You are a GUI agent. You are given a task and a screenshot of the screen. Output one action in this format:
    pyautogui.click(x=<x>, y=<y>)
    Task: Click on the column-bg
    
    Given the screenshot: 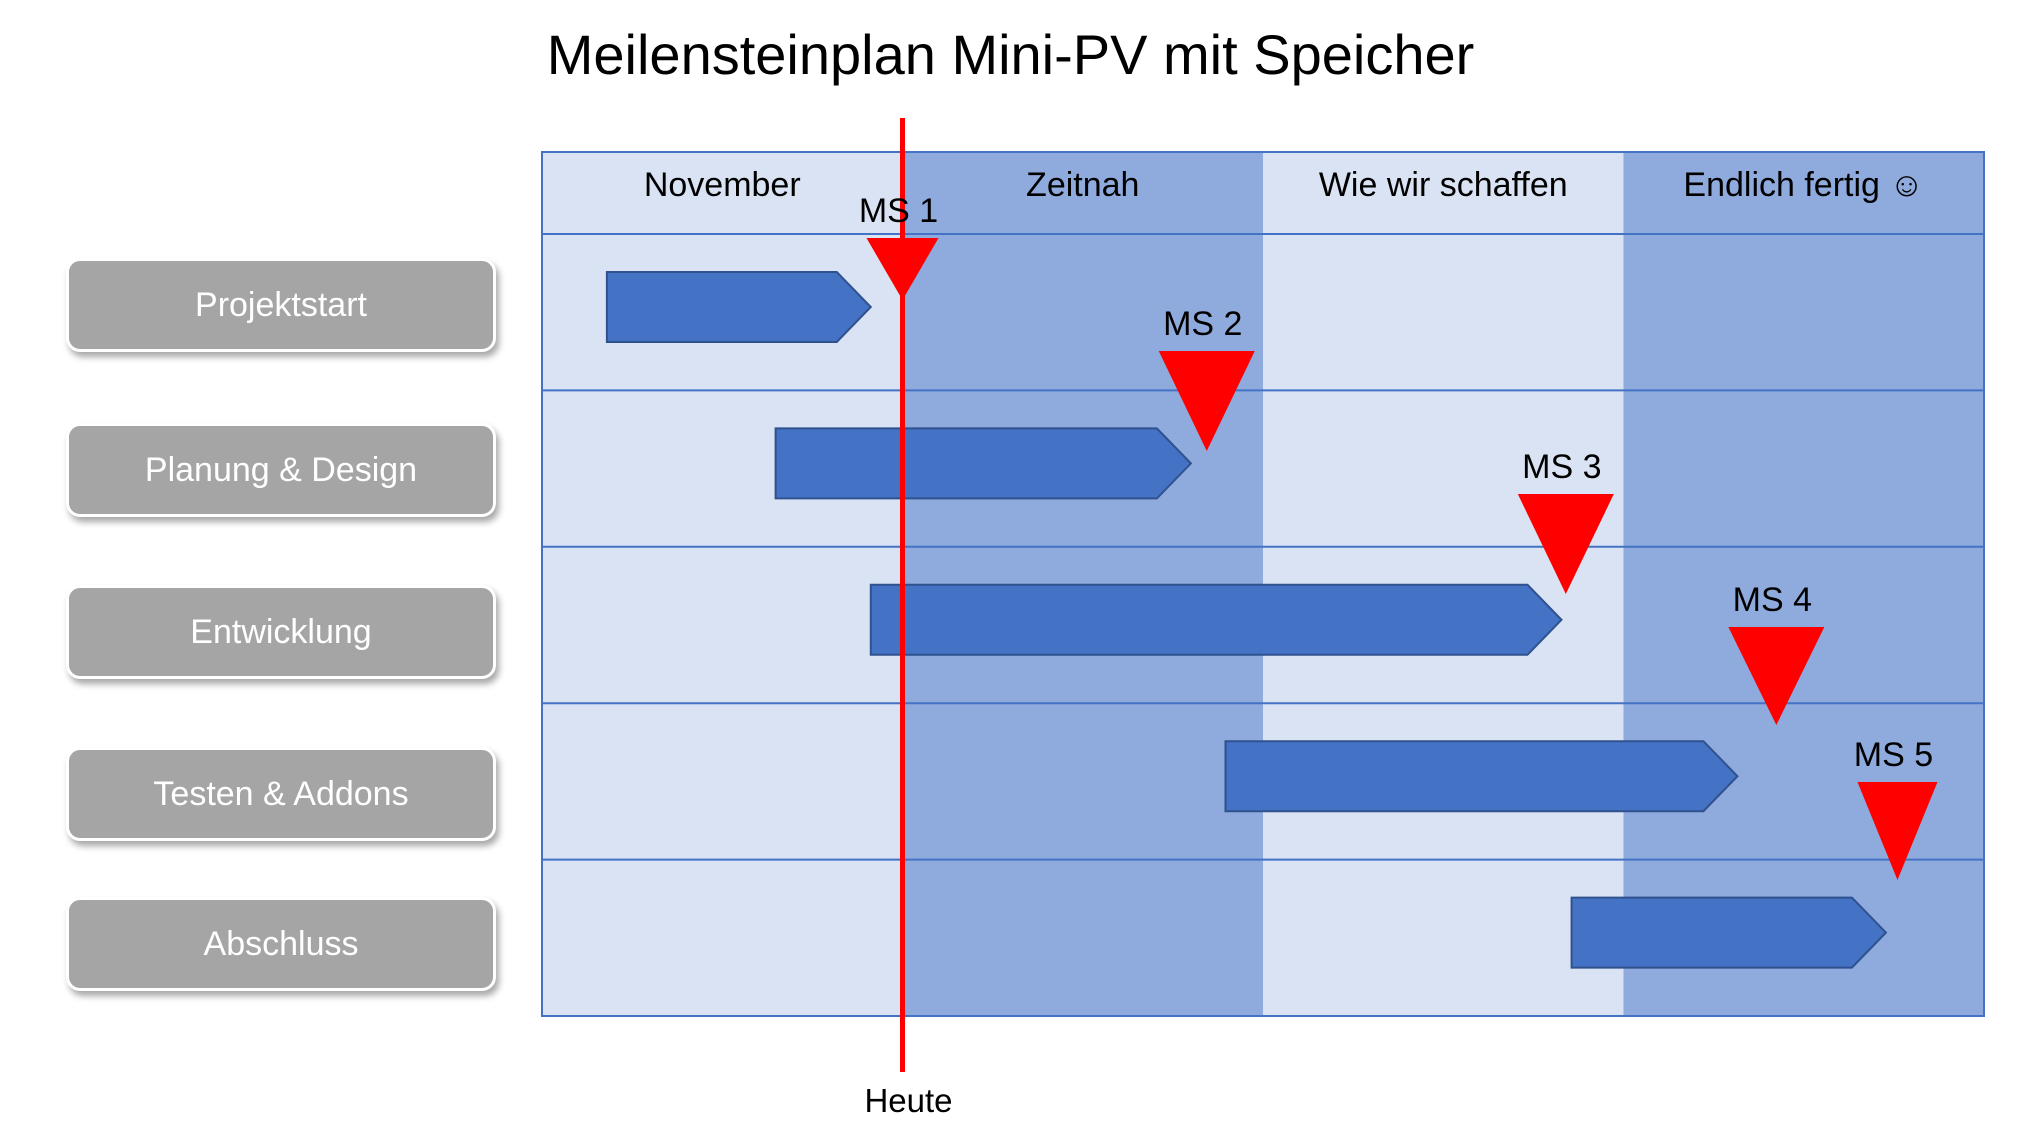 What is the action you would take?
    pyautogui.click(x=1803, y=584)
    